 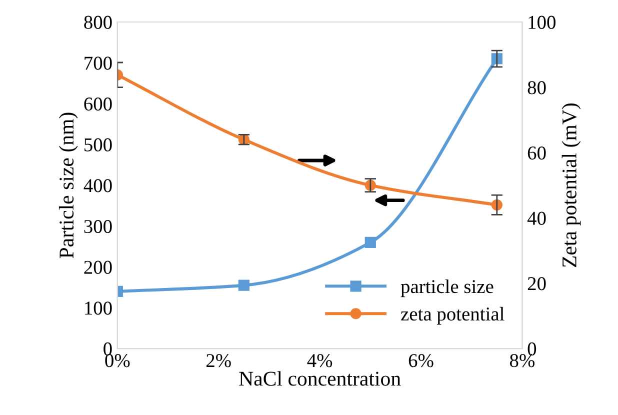 What do you see at coordinates (522, 361) in the screenshot?
I see `x-tick-label: 8%` at bounding box center [522, 361].